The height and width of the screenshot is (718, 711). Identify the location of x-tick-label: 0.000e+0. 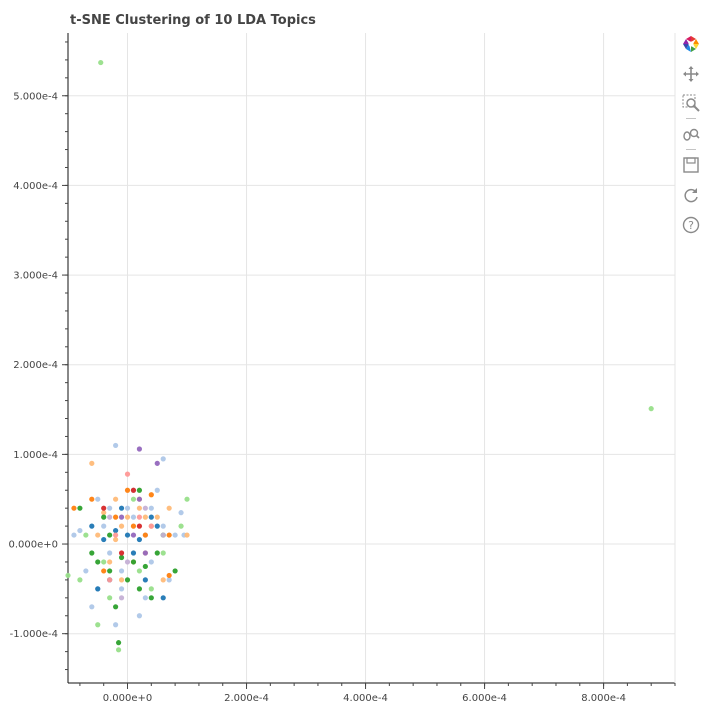
(128, 698).